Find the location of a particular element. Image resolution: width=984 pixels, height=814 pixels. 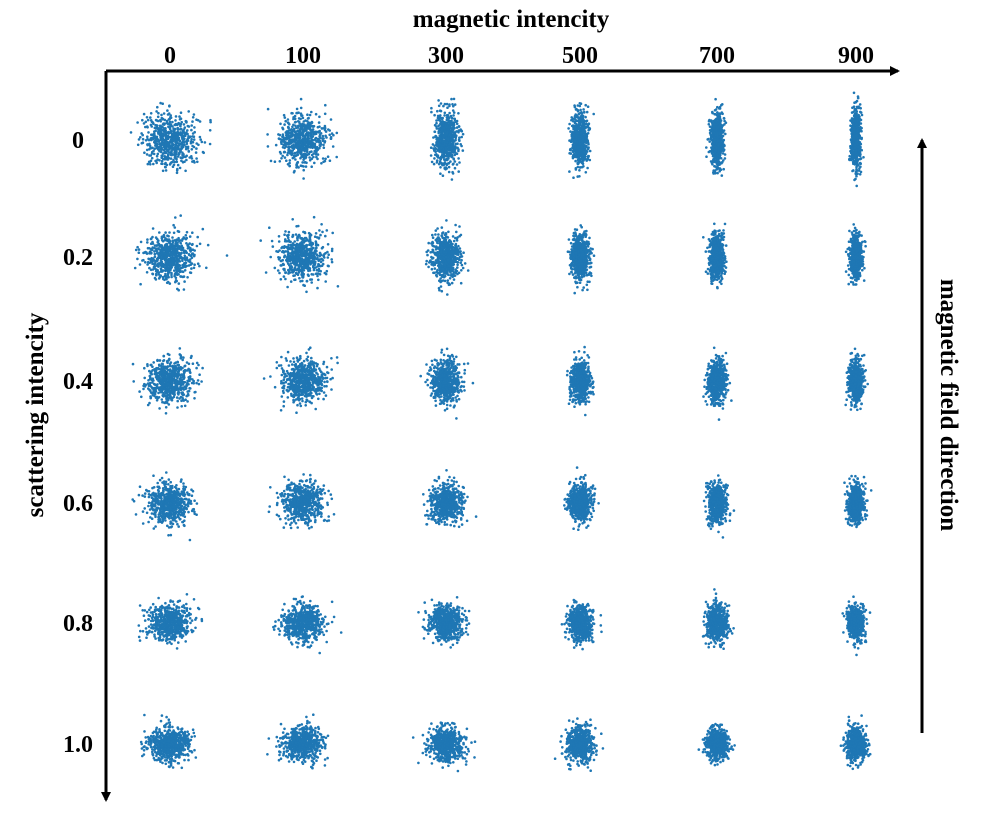

scatter-cluster is located at coordinates (170, 138).